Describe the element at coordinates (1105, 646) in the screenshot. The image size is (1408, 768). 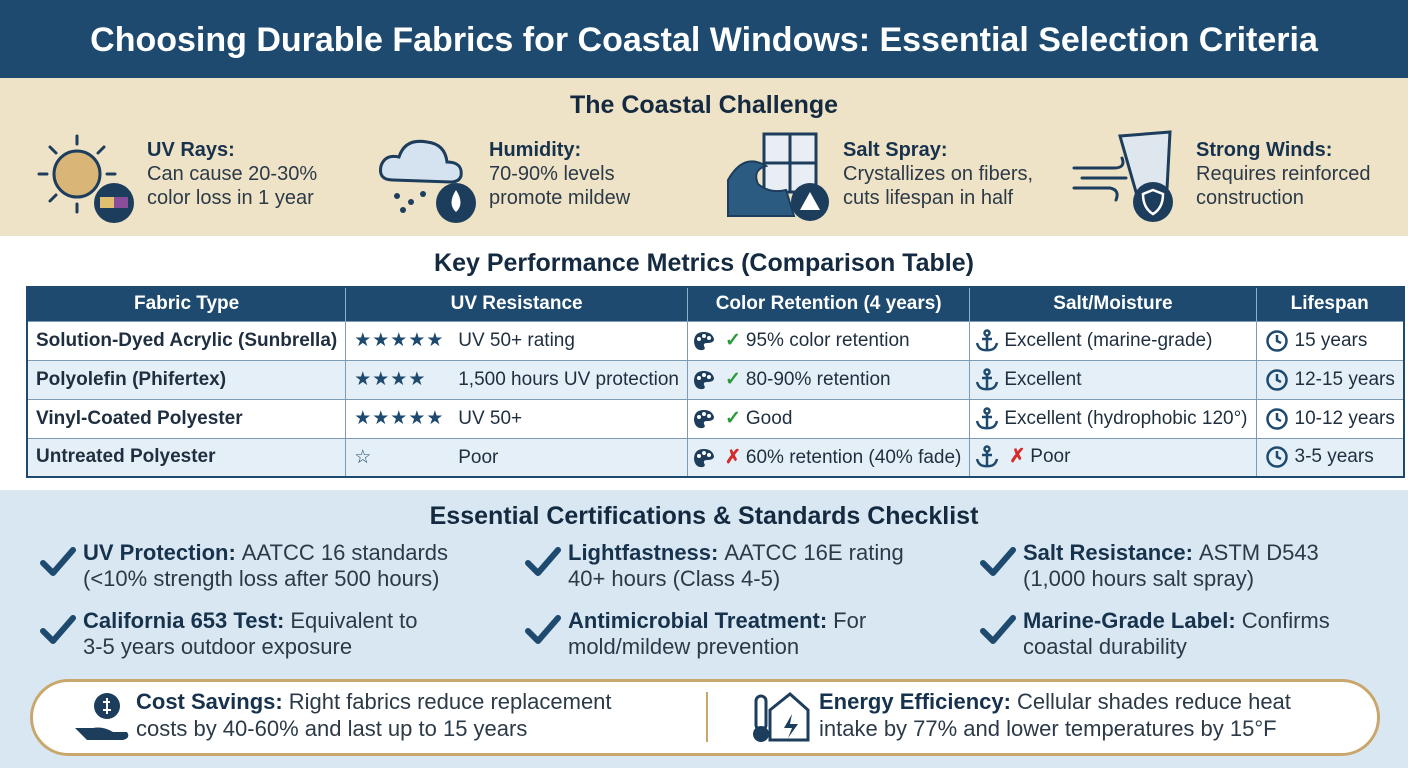
I see `text-line: coastal durability` at that location.